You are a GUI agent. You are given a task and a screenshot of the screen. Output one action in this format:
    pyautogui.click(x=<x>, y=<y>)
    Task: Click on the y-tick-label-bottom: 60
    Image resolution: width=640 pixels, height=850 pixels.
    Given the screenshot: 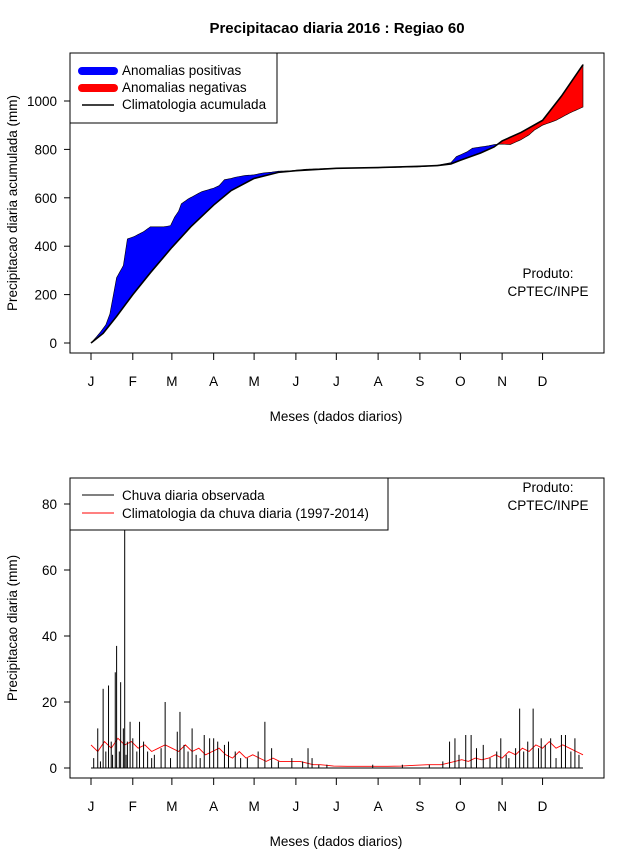 What is the action you would take?
    pyautogui.click(x=49, y=570)
    